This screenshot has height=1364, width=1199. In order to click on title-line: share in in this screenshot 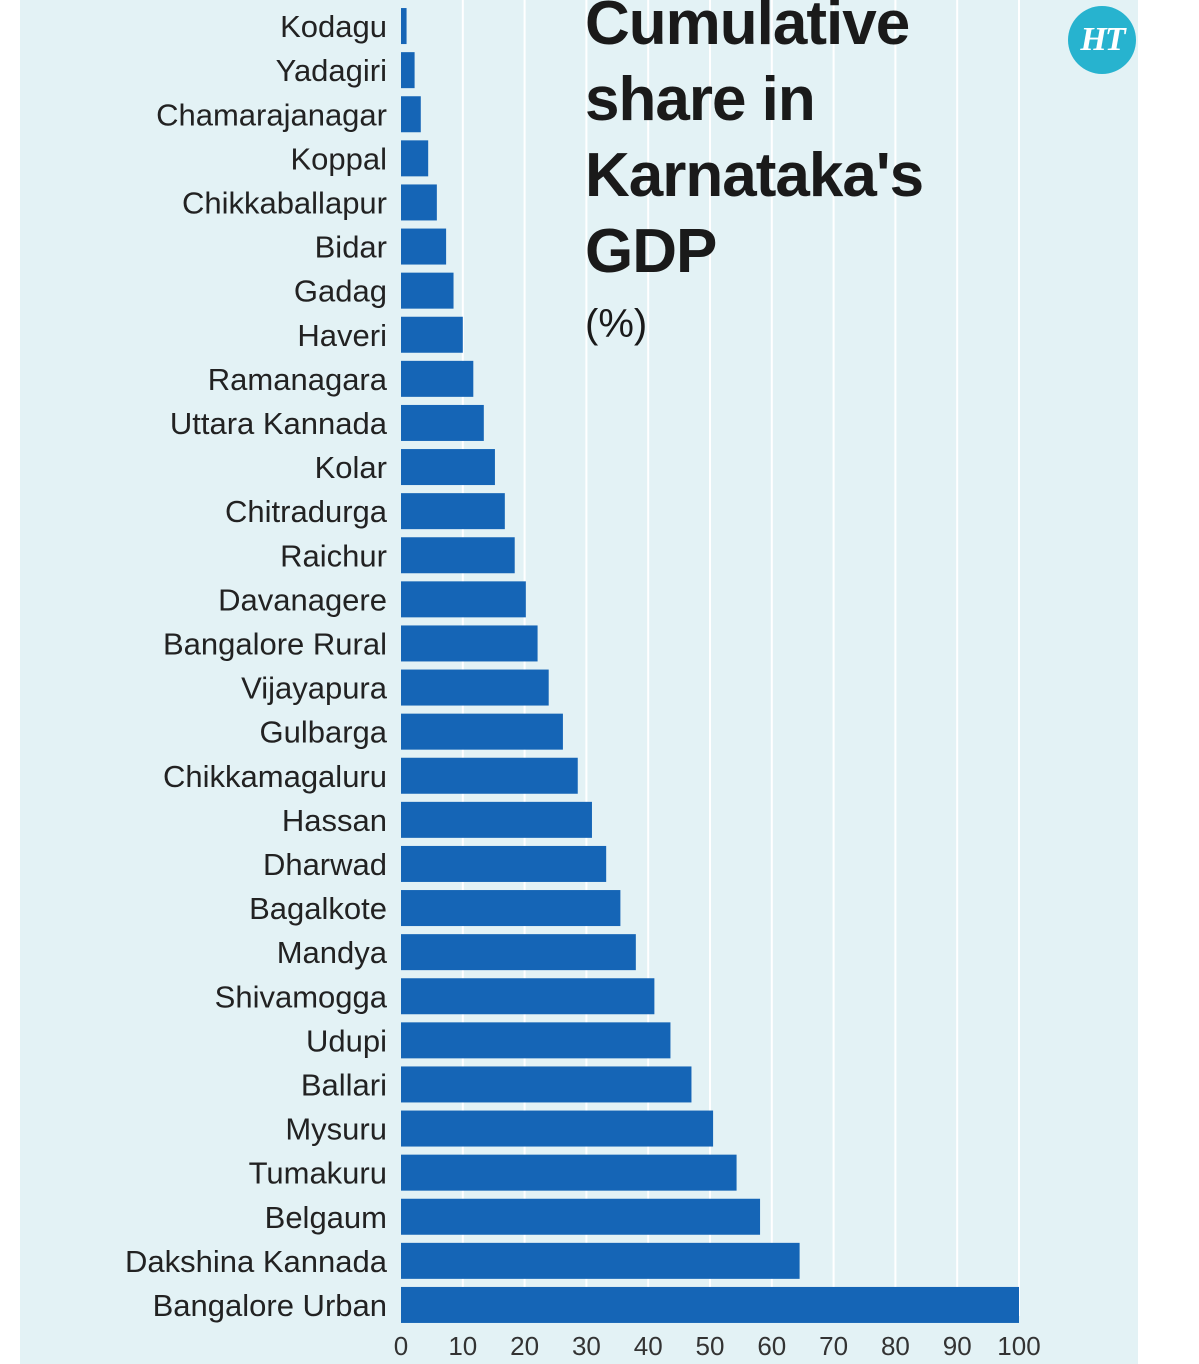, I will do `click(700, 99)`.